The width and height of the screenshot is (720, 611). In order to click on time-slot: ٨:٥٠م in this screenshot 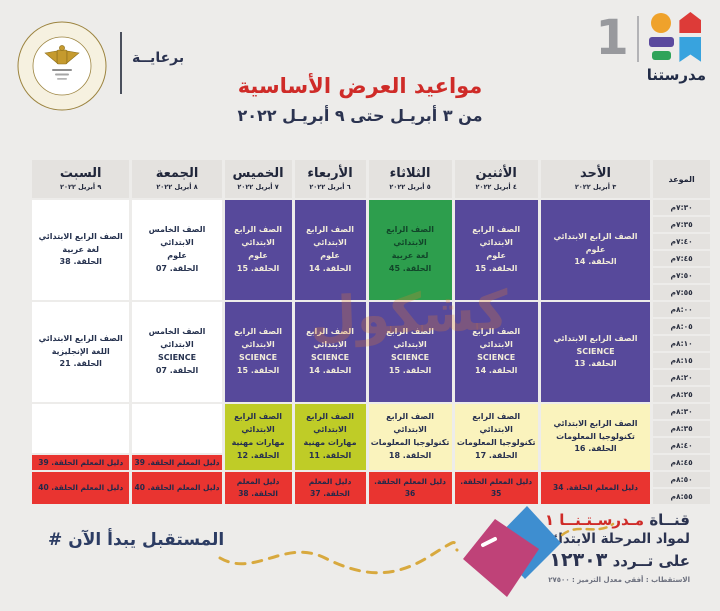, I will do `click(681, 479)`.